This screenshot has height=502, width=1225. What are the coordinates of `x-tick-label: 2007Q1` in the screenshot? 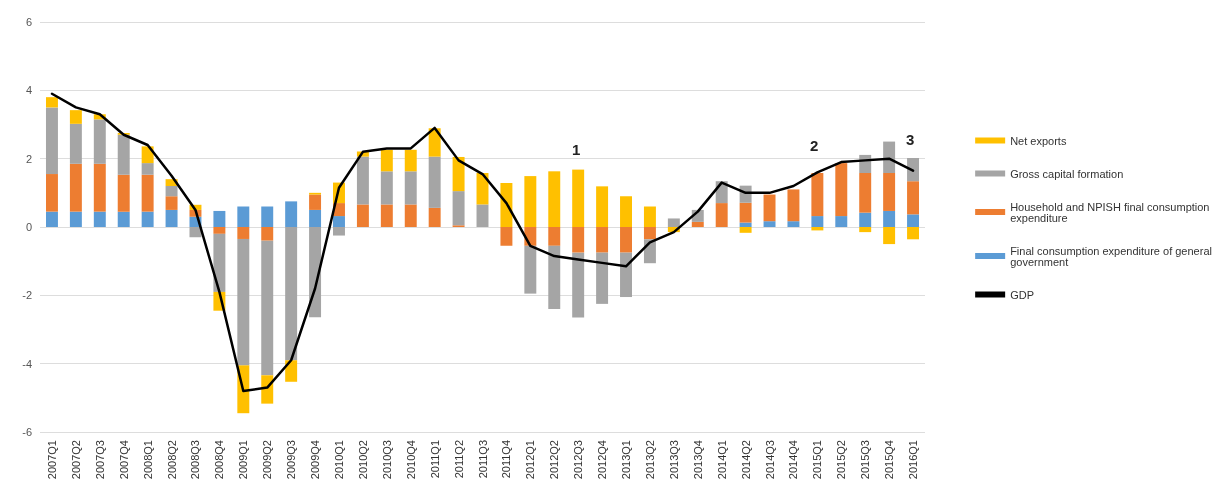 It's located at (51, 460).